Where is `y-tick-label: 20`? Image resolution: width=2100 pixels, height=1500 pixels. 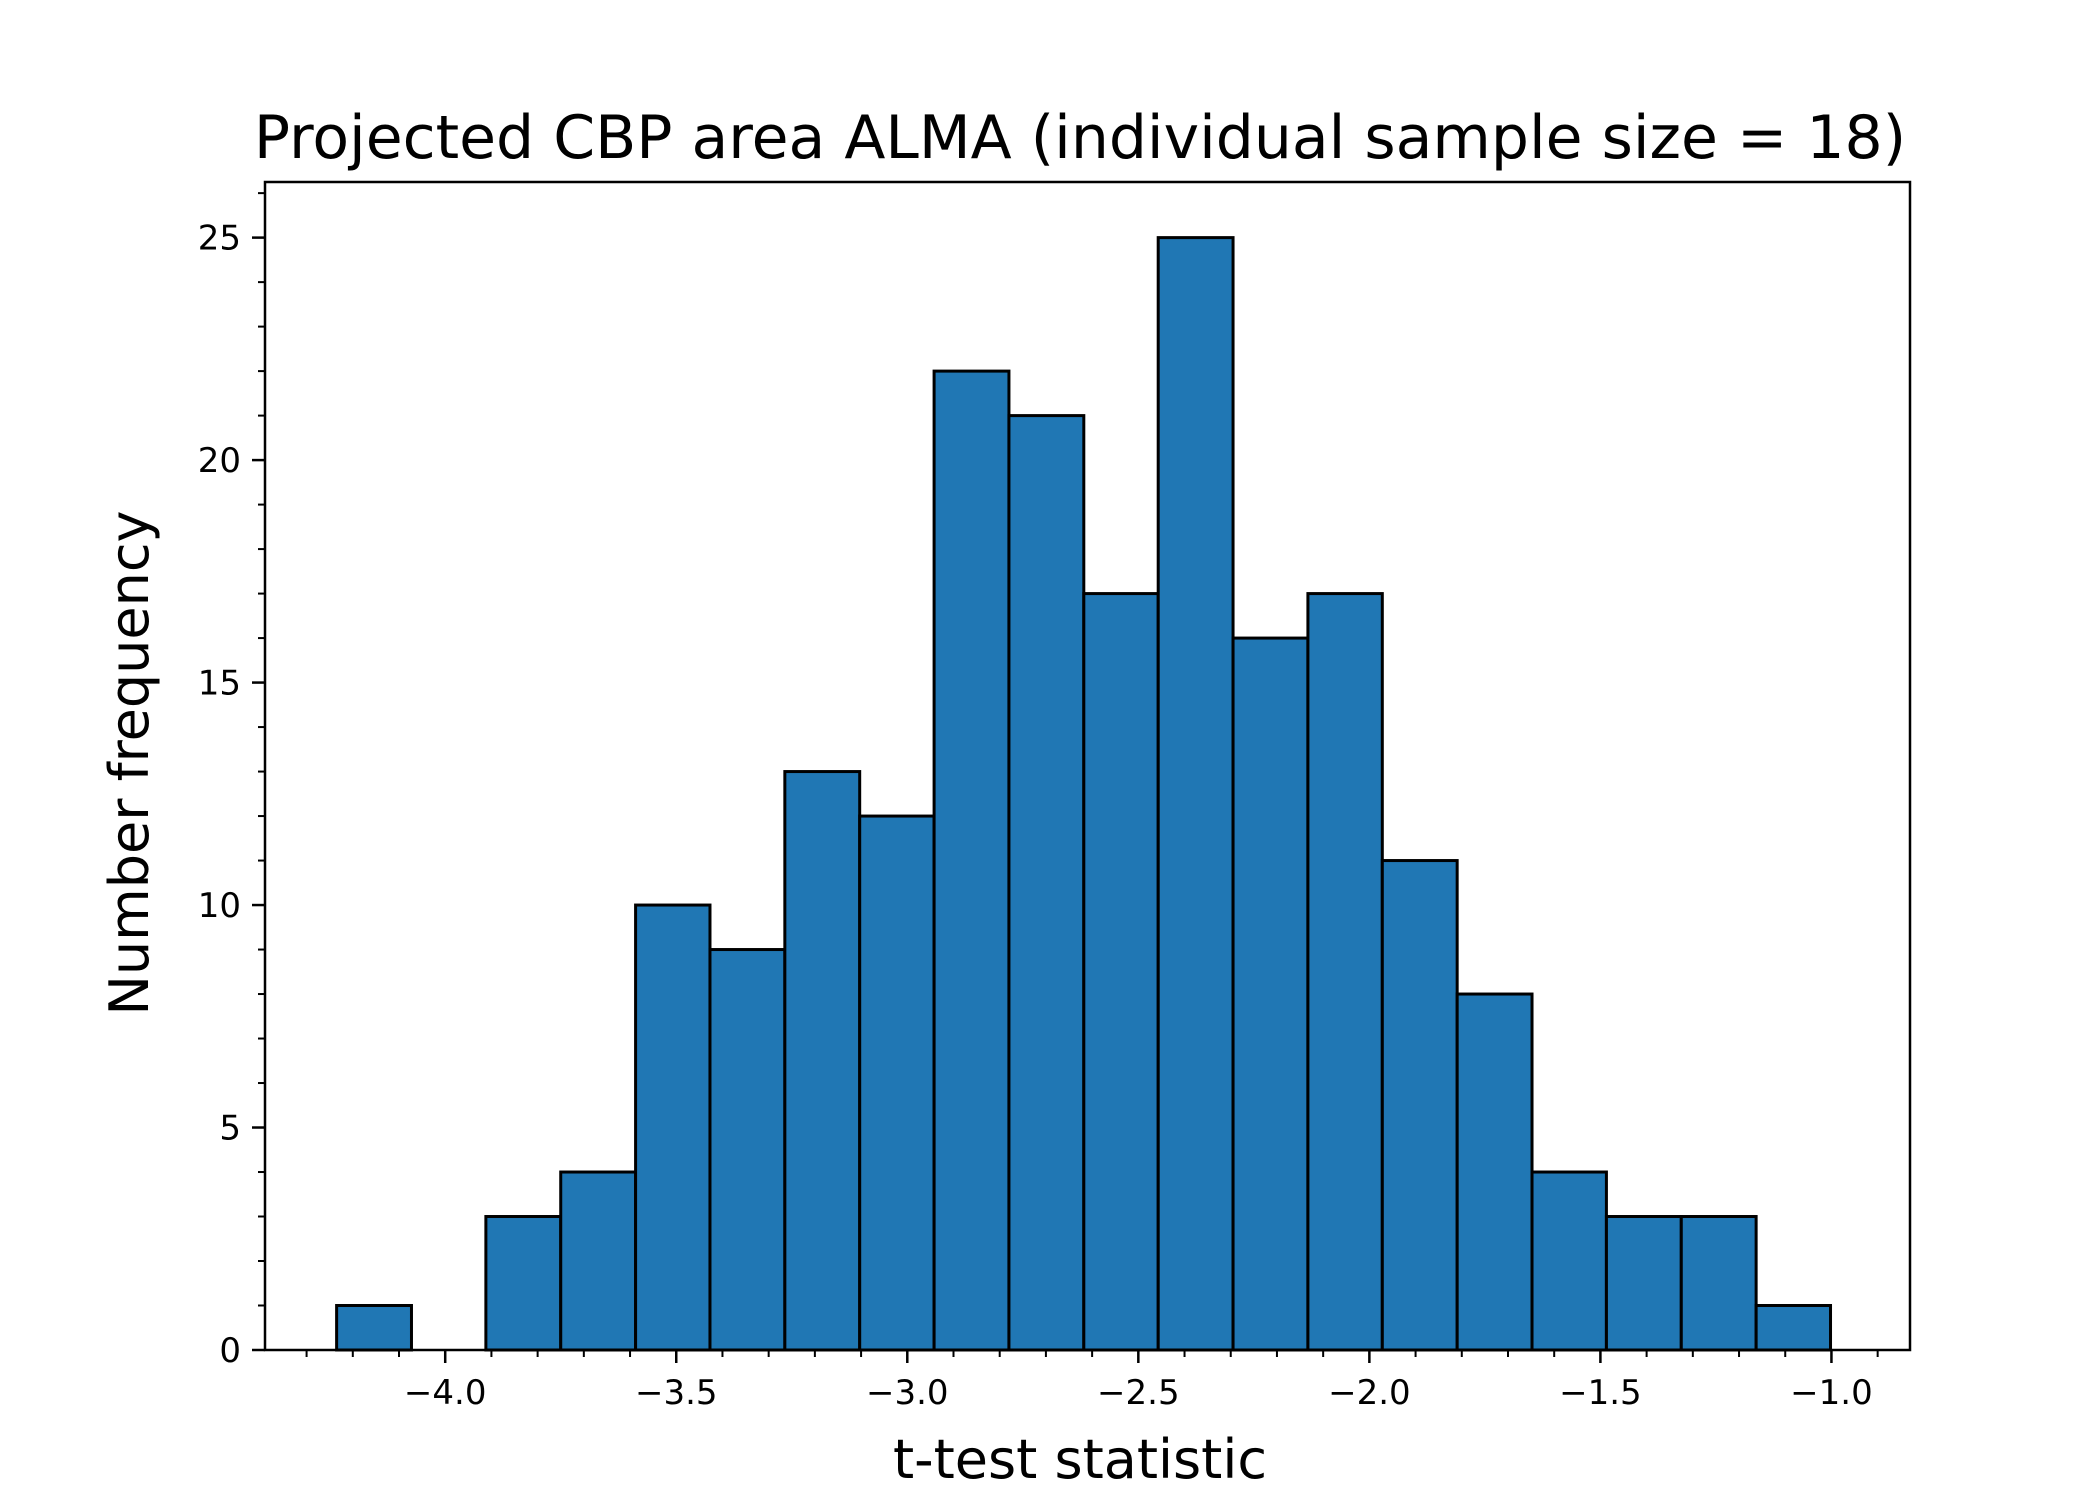 y-tick-label: 20 is located at coordinates (219, 461).